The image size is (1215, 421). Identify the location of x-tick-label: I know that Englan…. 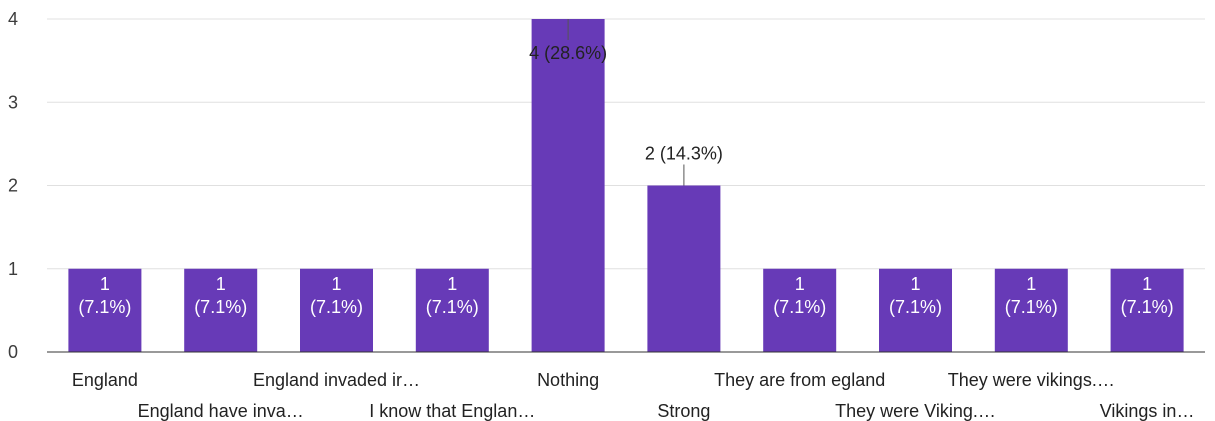
(452, 411).